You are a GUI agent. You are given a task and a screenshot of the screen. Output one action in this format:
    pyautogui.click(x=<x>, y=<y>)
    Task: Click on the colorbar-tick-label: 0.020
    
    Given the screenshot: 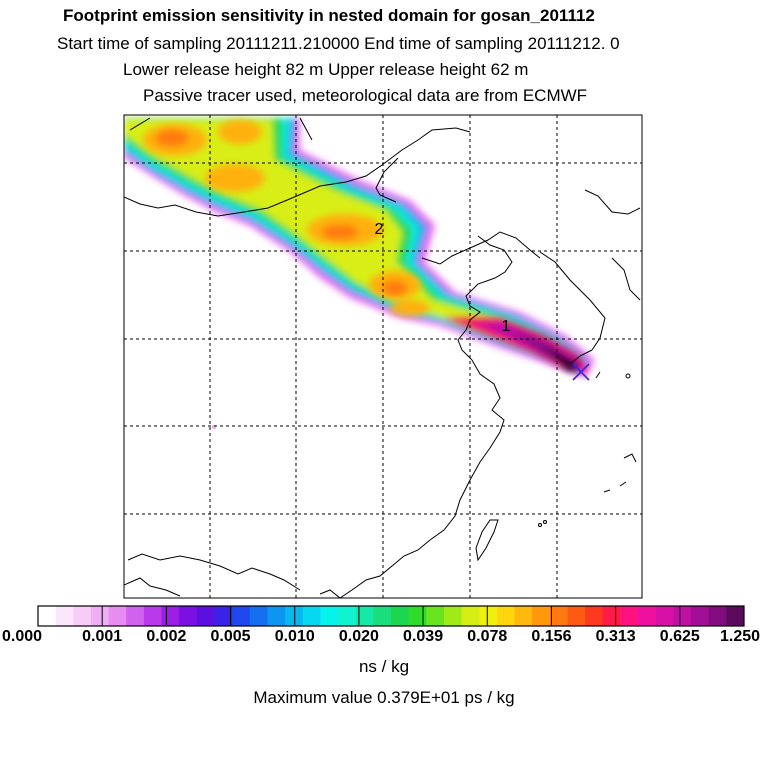 What is the action you would take?
    pyautogui.click(x=358, y=636)
    